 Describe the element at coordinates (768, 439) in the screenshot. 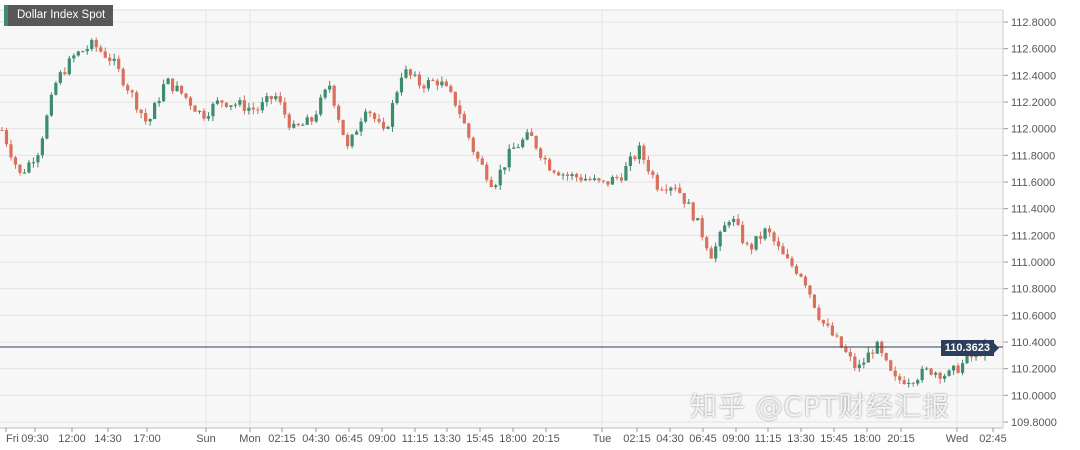

I see `x-tick-label: 11:15` at that location.